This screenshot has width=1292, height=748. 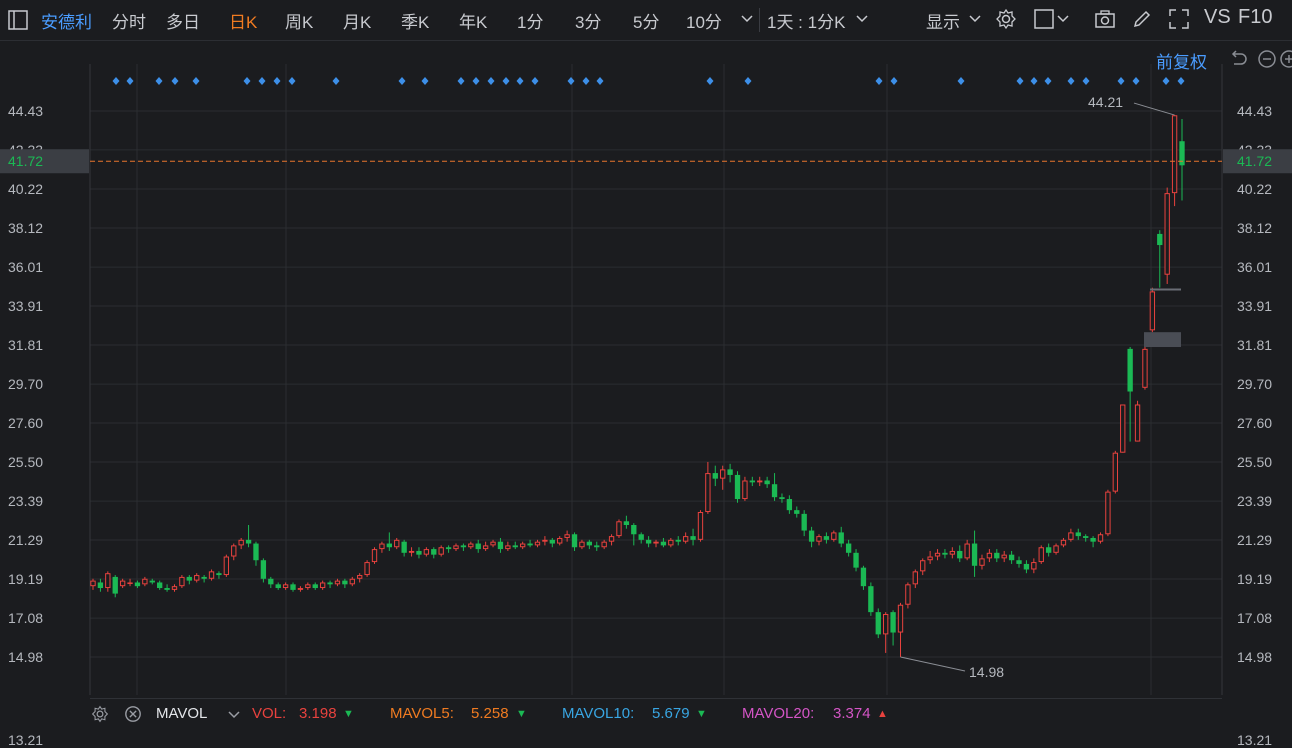 What do you see at coordinates (671, 713) in the screenshot?
I see `mavol10-value: 5.679` at bounding box center [671, 713].